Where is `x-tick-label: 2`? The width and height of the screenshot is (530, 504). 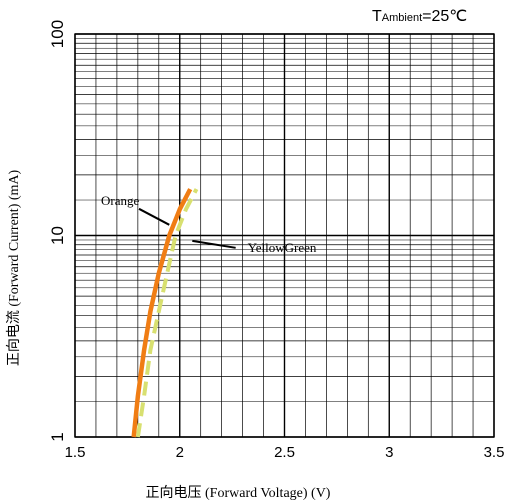
x-tick-label: 2 is located at coordinates (180, 452).